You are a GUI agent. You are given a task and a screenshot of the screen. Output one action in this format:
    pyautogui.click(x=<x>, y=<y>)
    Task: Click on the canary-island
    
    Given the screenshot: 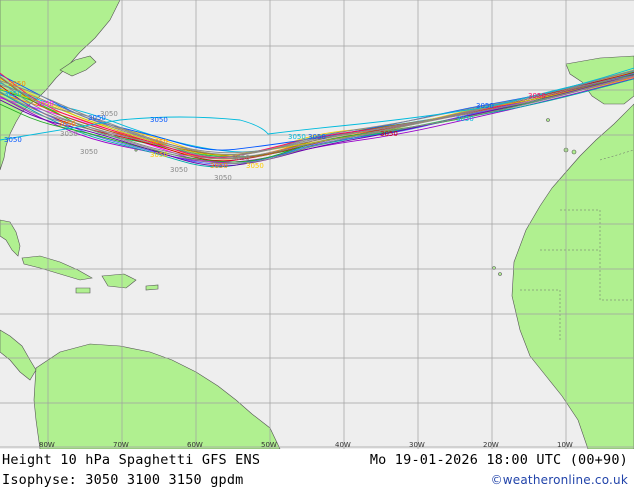 What is the action you would take?
    pyautogui.click(x=574, y=152)
    